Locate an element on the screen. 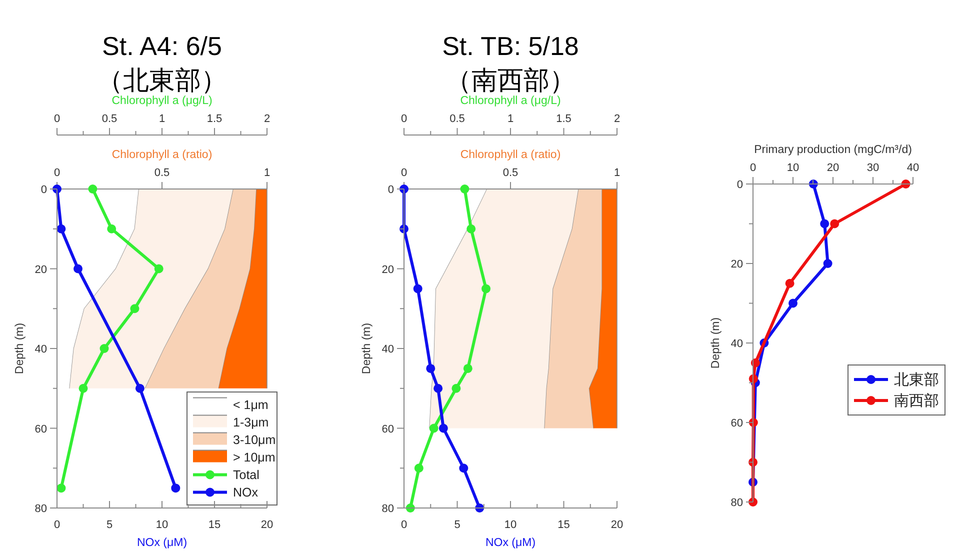 The image size is (967, 552). legend-label: 南西部 is located at coordinates (916, 401).